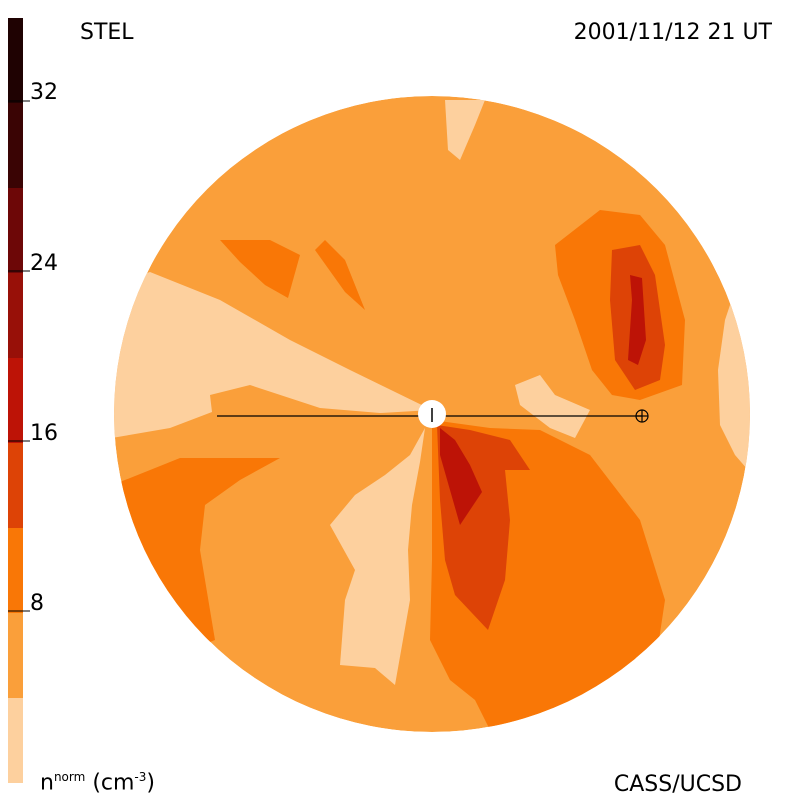 The width and height of the screenshot is (800, 800). I want to click on contour-light-top, so click(465, 130).